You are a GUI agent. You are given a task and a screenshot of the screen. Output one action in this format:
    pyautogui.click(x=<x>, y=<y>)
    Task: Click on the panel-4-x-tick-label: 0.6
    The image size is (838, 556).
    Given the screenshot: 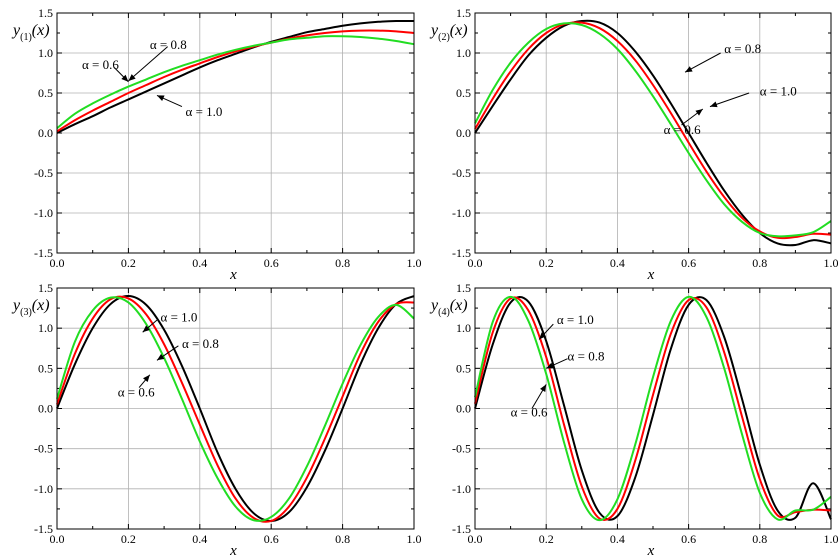 What is the action you would take?
    pyautogui.click(x=688, y=539)
    